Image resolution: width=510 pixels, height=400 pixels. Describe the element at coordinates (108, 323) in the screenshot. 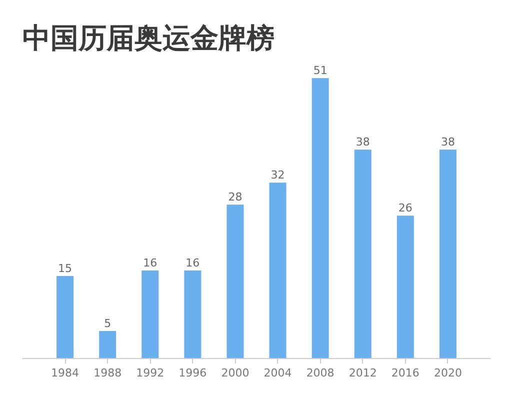

I see `data-label: 5` at that location.